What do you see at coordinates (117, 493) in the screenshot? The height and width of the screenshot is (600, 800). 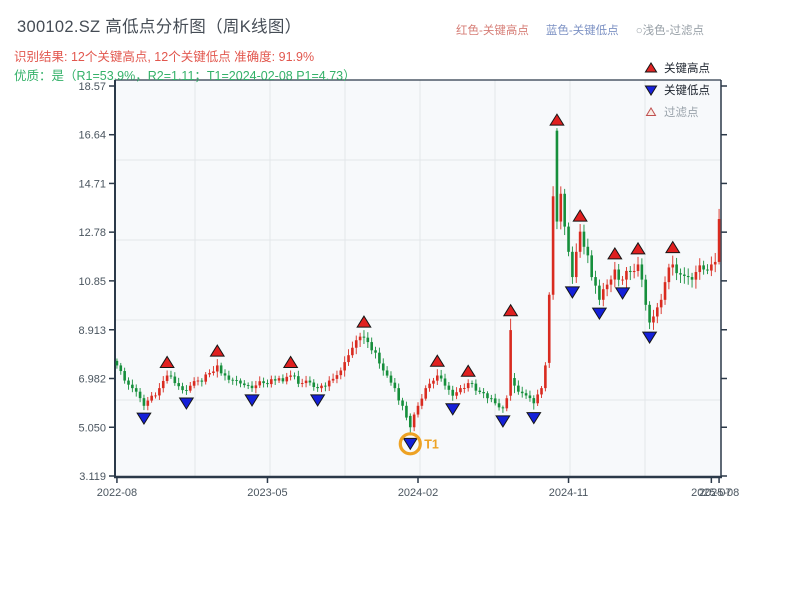 I see `x-tick-label: 2022-08` at bounding box center [117, 493].